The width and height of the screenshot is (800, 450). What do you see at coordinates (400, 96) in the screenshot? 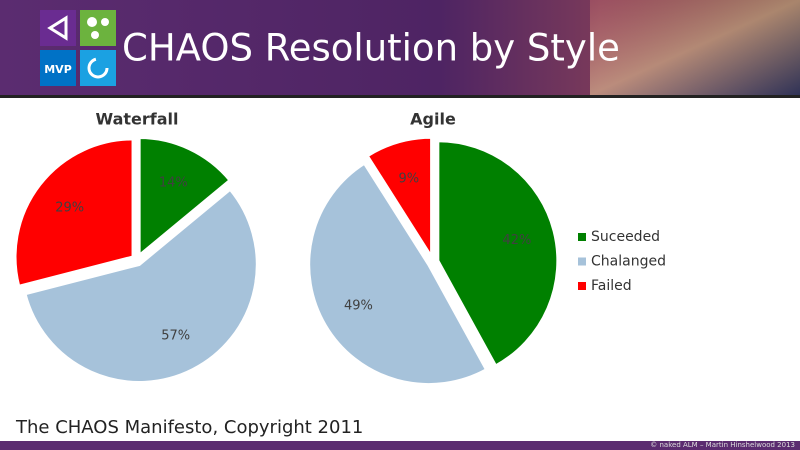
I see `header-rule` at bounding box center [400, 96].